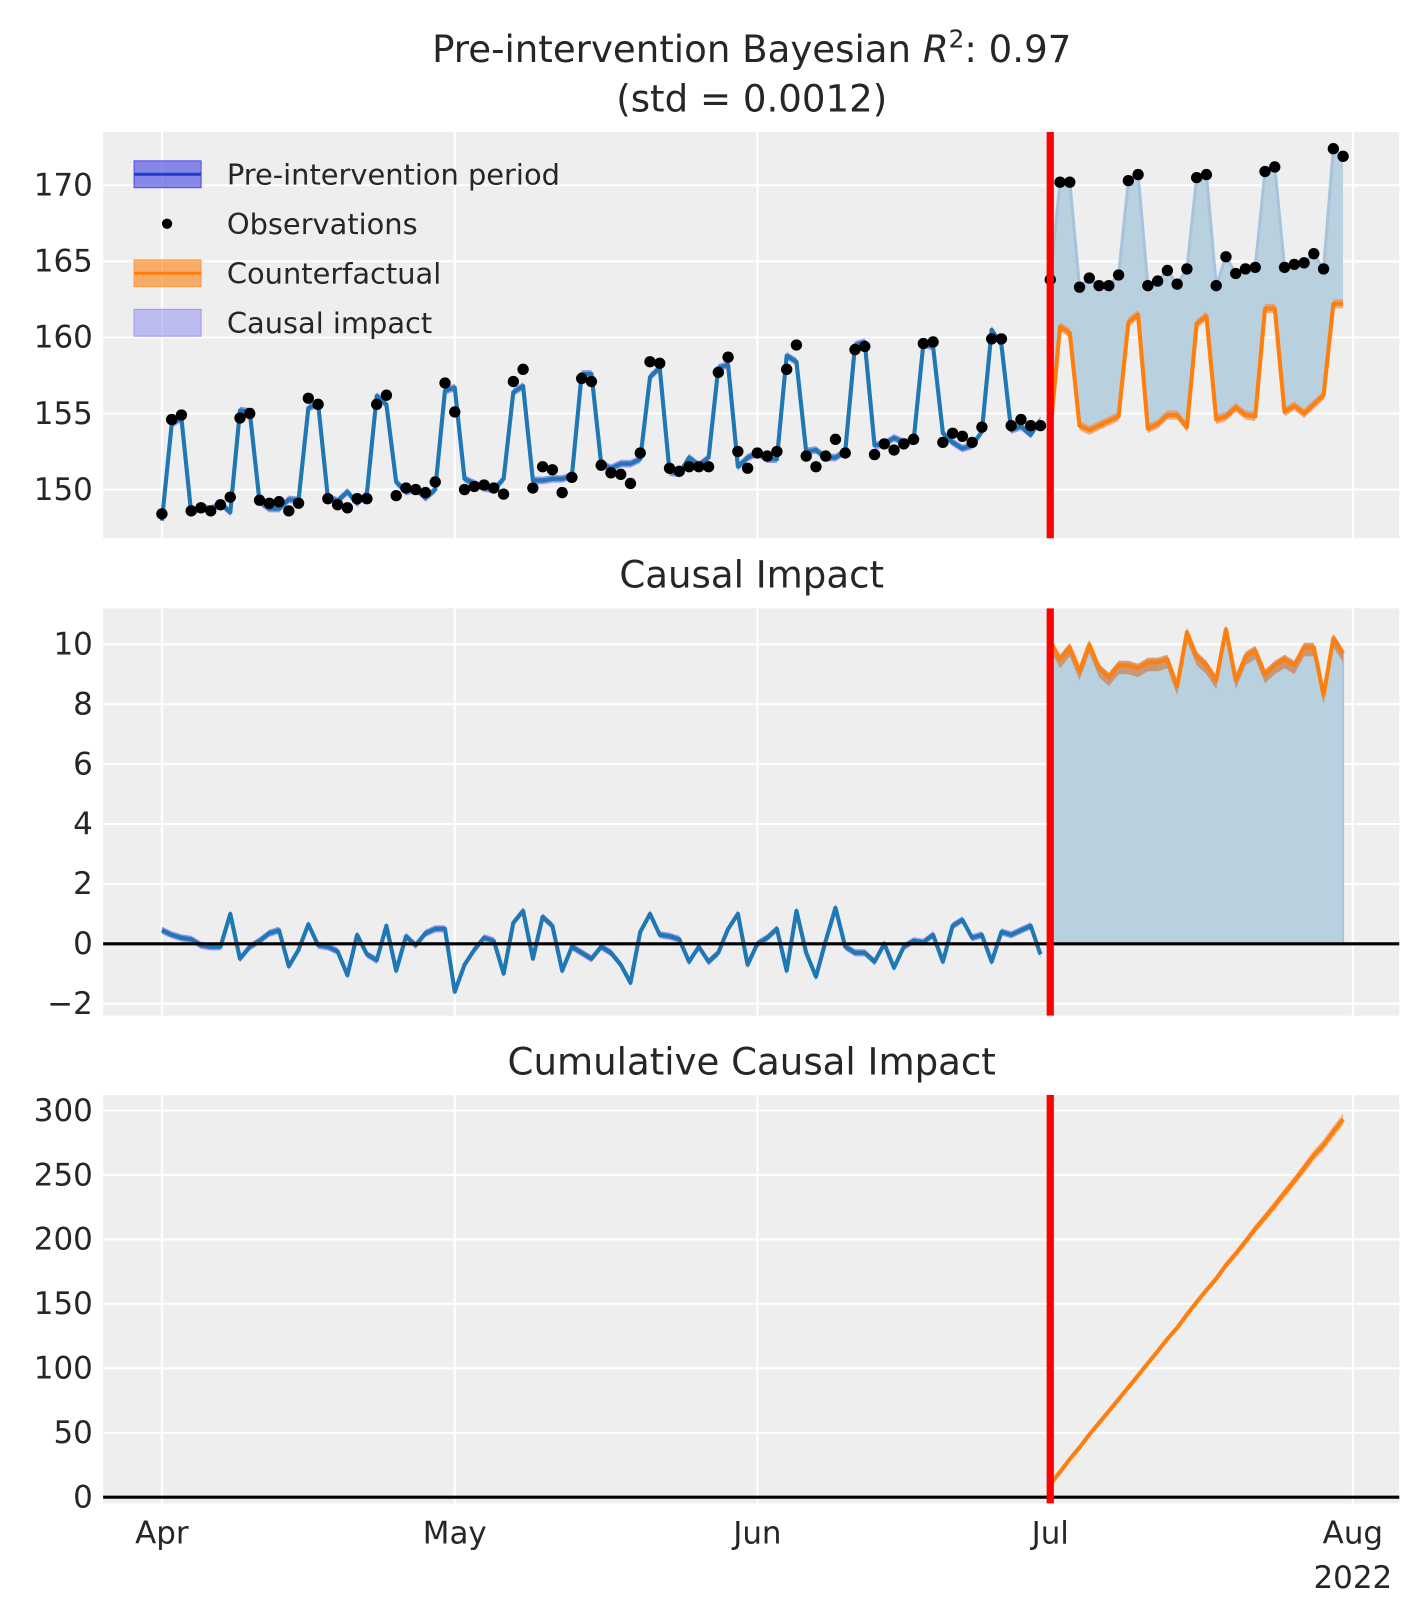 This screenshot has width=1423, height=1623. I want to click on post-impact-band, so click(1197, 664).